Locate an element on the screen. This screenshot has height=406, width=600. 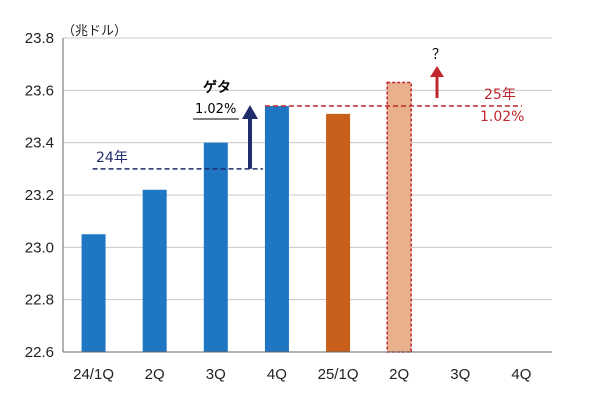
y-tick-label: 23.4 is located at coordinates (39, 143).